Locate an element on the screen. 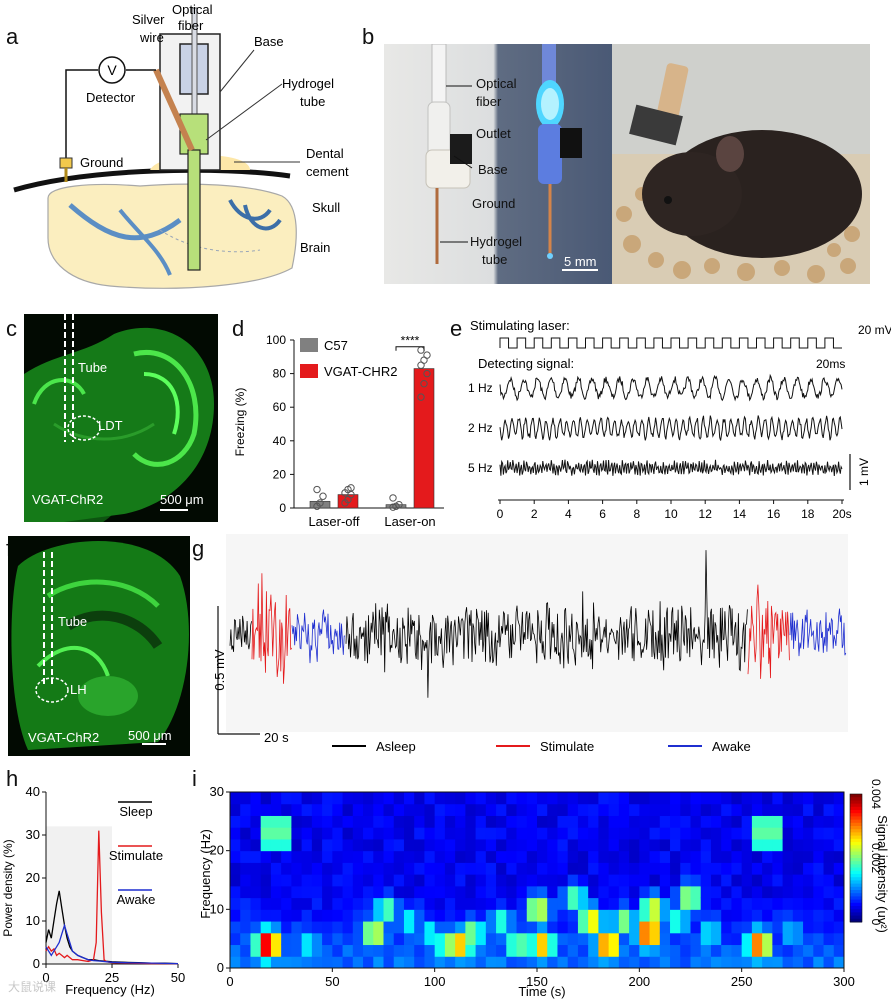 The height and width of the screenshot is (1000, 891). e-trace is located at coordinates (671, 468).